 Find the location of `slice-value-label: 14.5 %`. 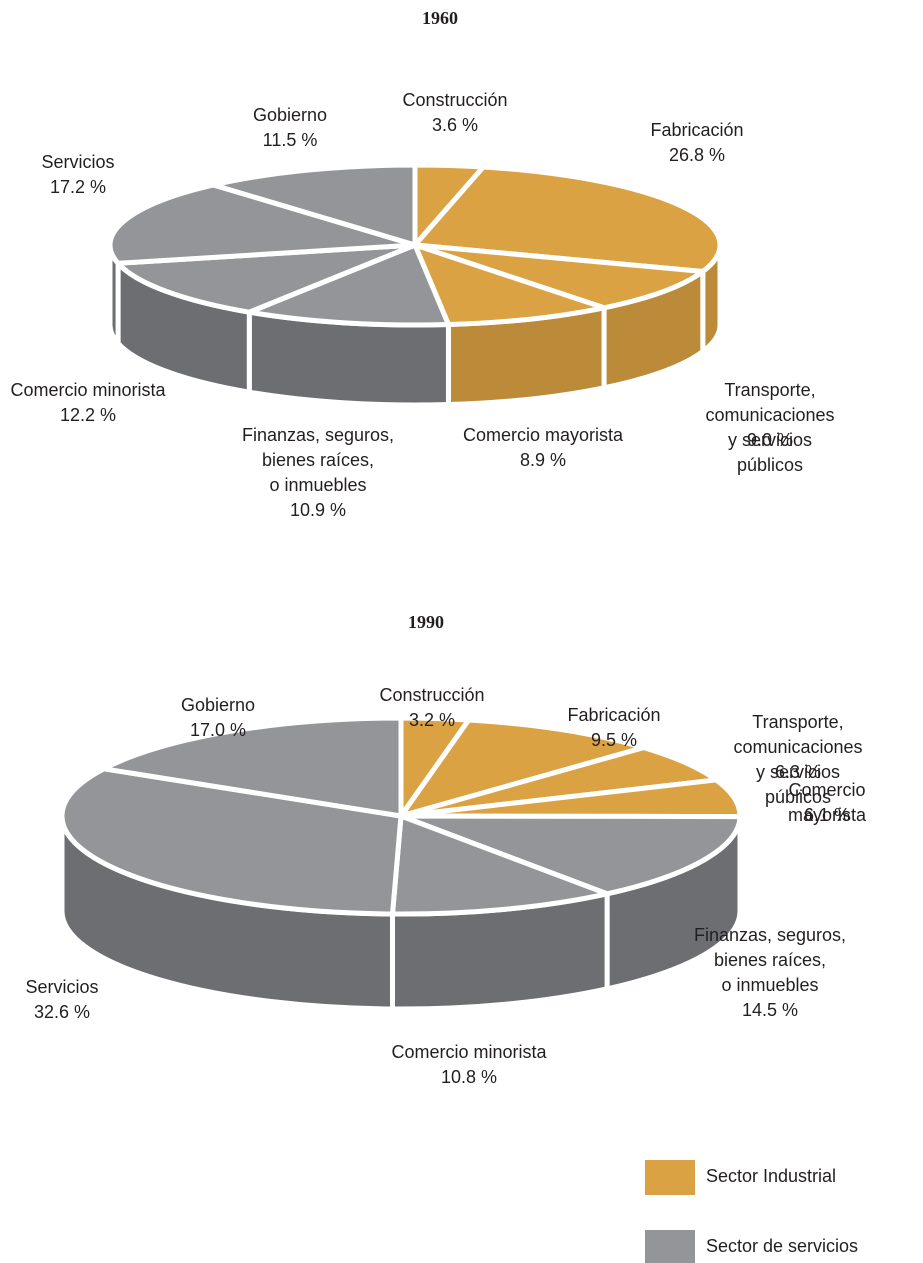

slice-value-label: 14.5 % is located at coordinates (770, 1010).